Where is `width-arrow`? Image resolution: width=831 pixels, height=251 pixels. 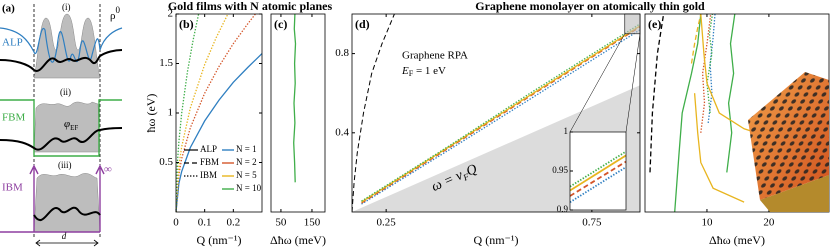 width-arrow is located at coordinates (67, 243).